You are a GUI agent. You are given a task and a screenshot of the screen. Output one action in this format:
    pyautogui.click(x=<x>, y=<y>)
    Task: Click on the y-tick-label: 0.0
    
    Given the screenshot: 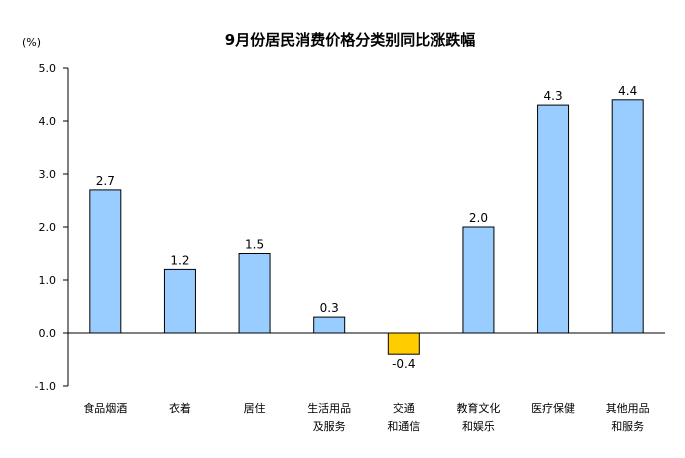 What is the action you would take?
    pyautogui.click(x=48, y=333)
    